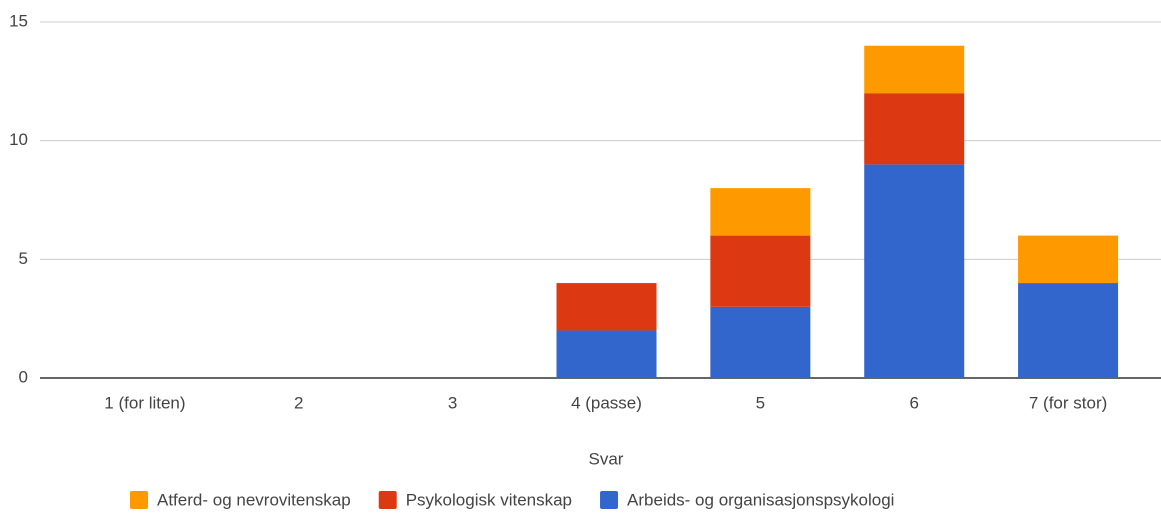 Image resolution: width=1161 pixels, height=516 pixels. Describe the element at coordinates (760, 499) in the screenshot. I see `legend-label: Arbeids- og organisasjonspsykologi` at that location.